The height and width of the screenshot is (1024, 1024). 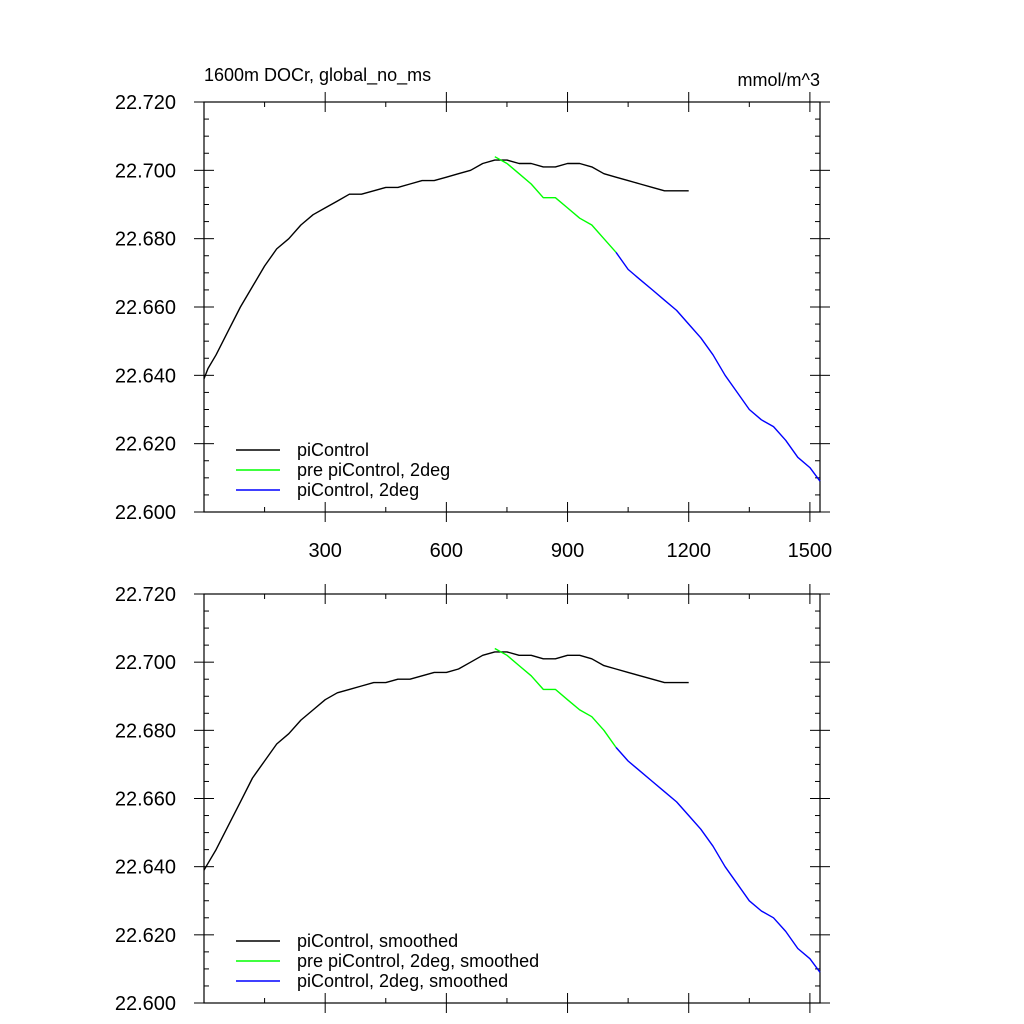 I want to click on x-tick-label: 1200, so click(x=688, y=551).